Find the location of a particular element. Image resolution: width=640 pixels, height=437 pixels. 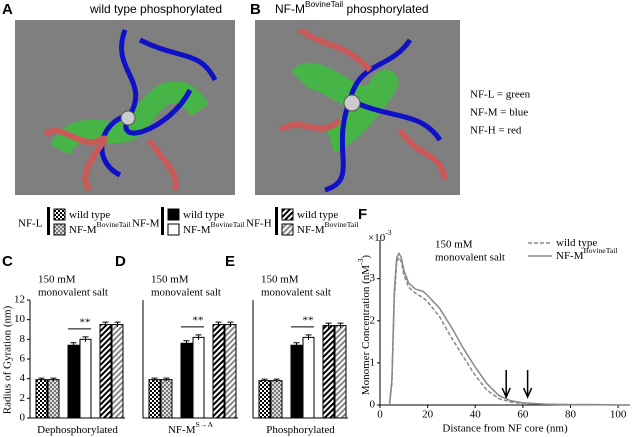

y-tick-label: 8 is located at coordinates (23, 339).